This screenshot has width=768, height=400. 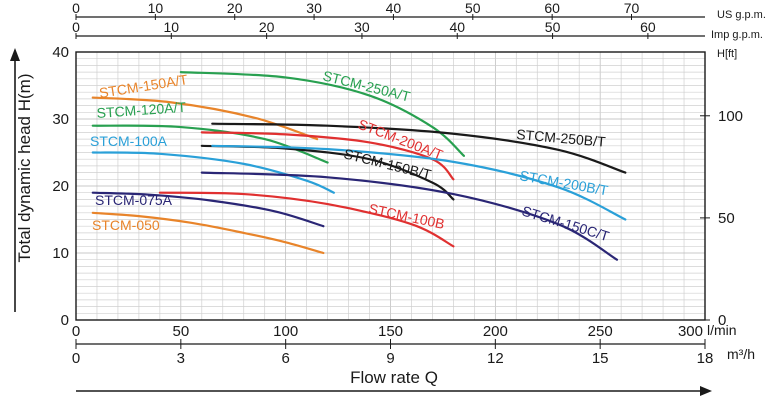 I want to click on x-tick-label-usgpm: 70, so click(x=632, y=8).